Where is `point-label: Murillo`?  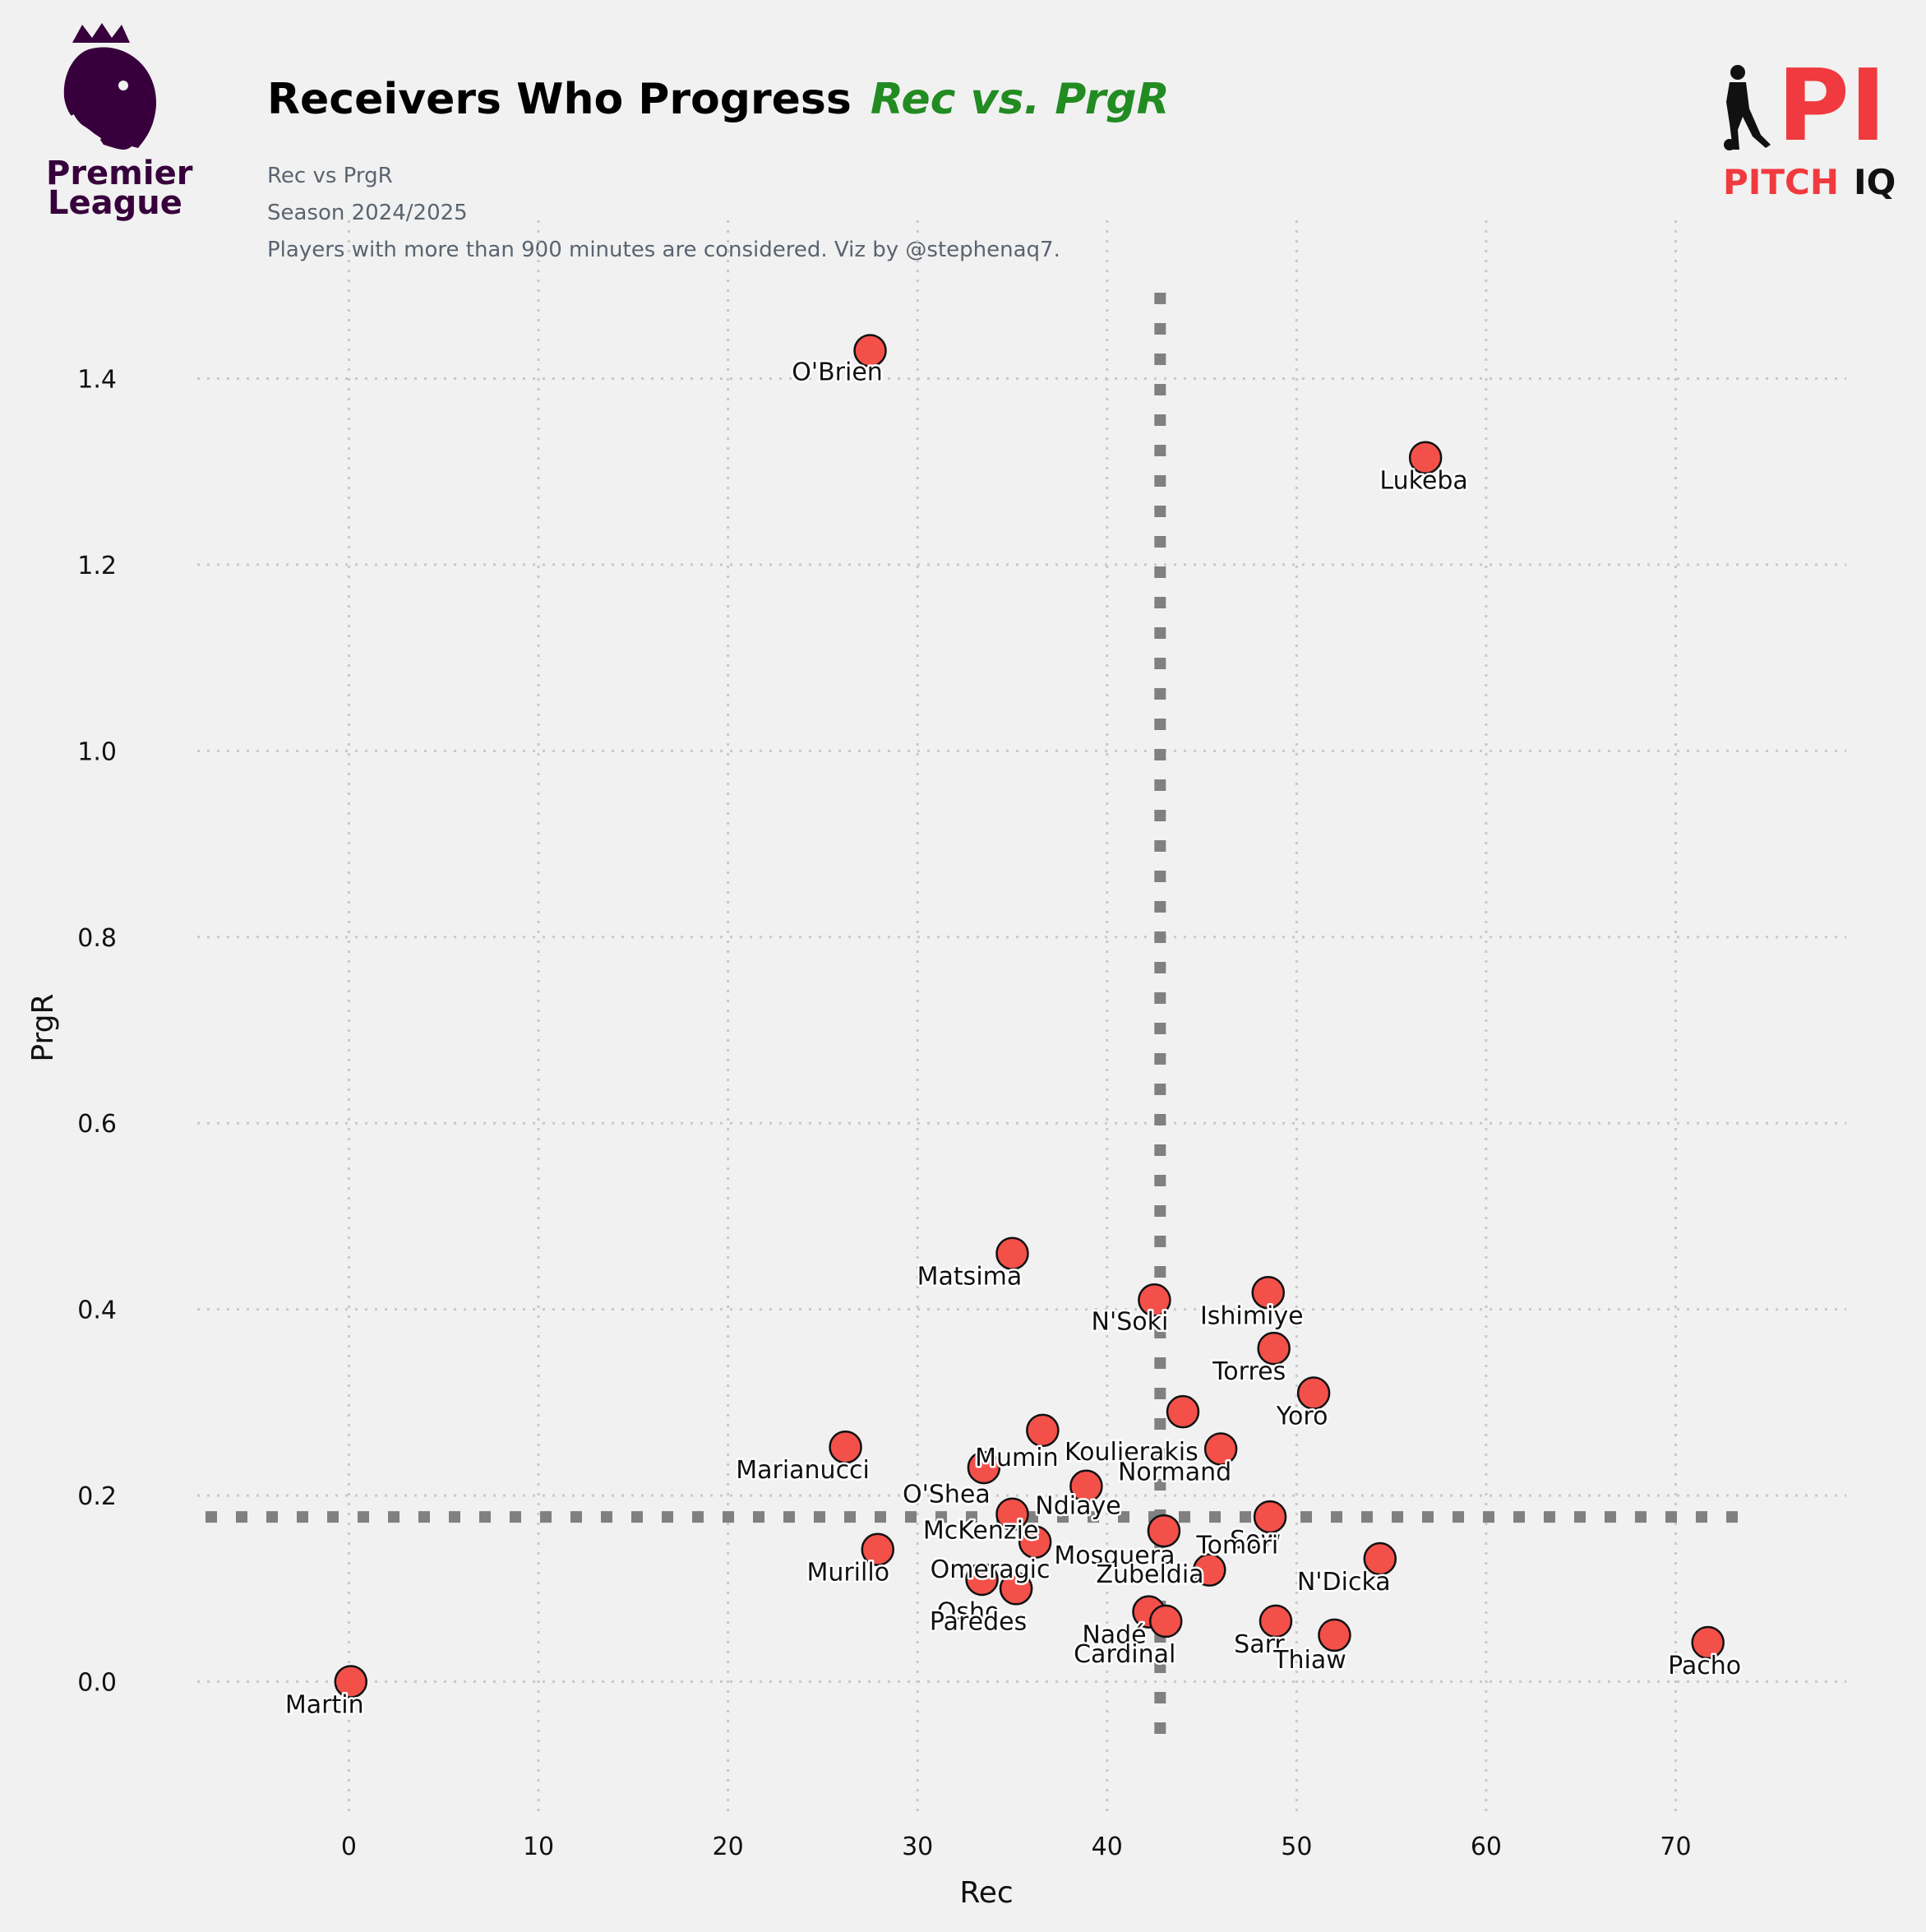 point-label: Murillo is located at coordinates (847, 1573).